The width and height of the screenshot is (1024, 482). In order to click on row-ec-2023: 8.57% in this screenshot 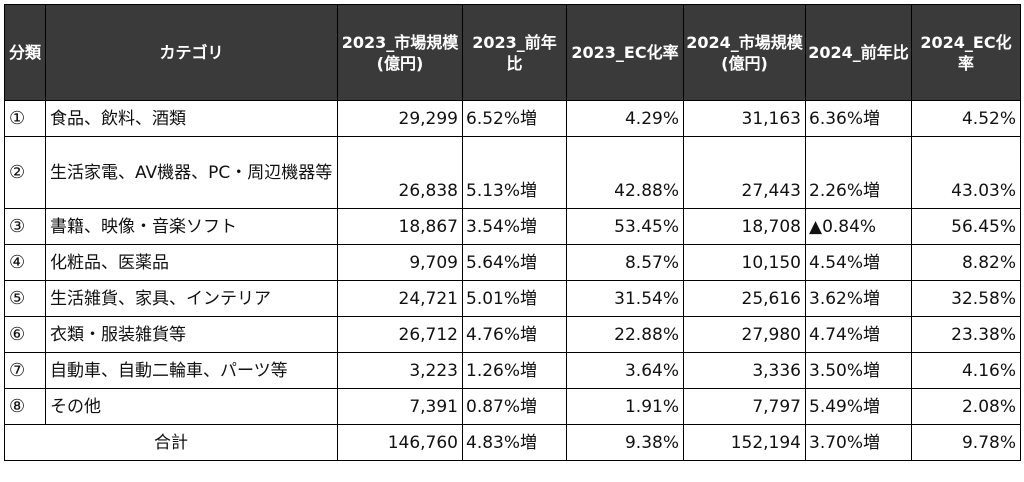, I will do `click(625, 262)`.